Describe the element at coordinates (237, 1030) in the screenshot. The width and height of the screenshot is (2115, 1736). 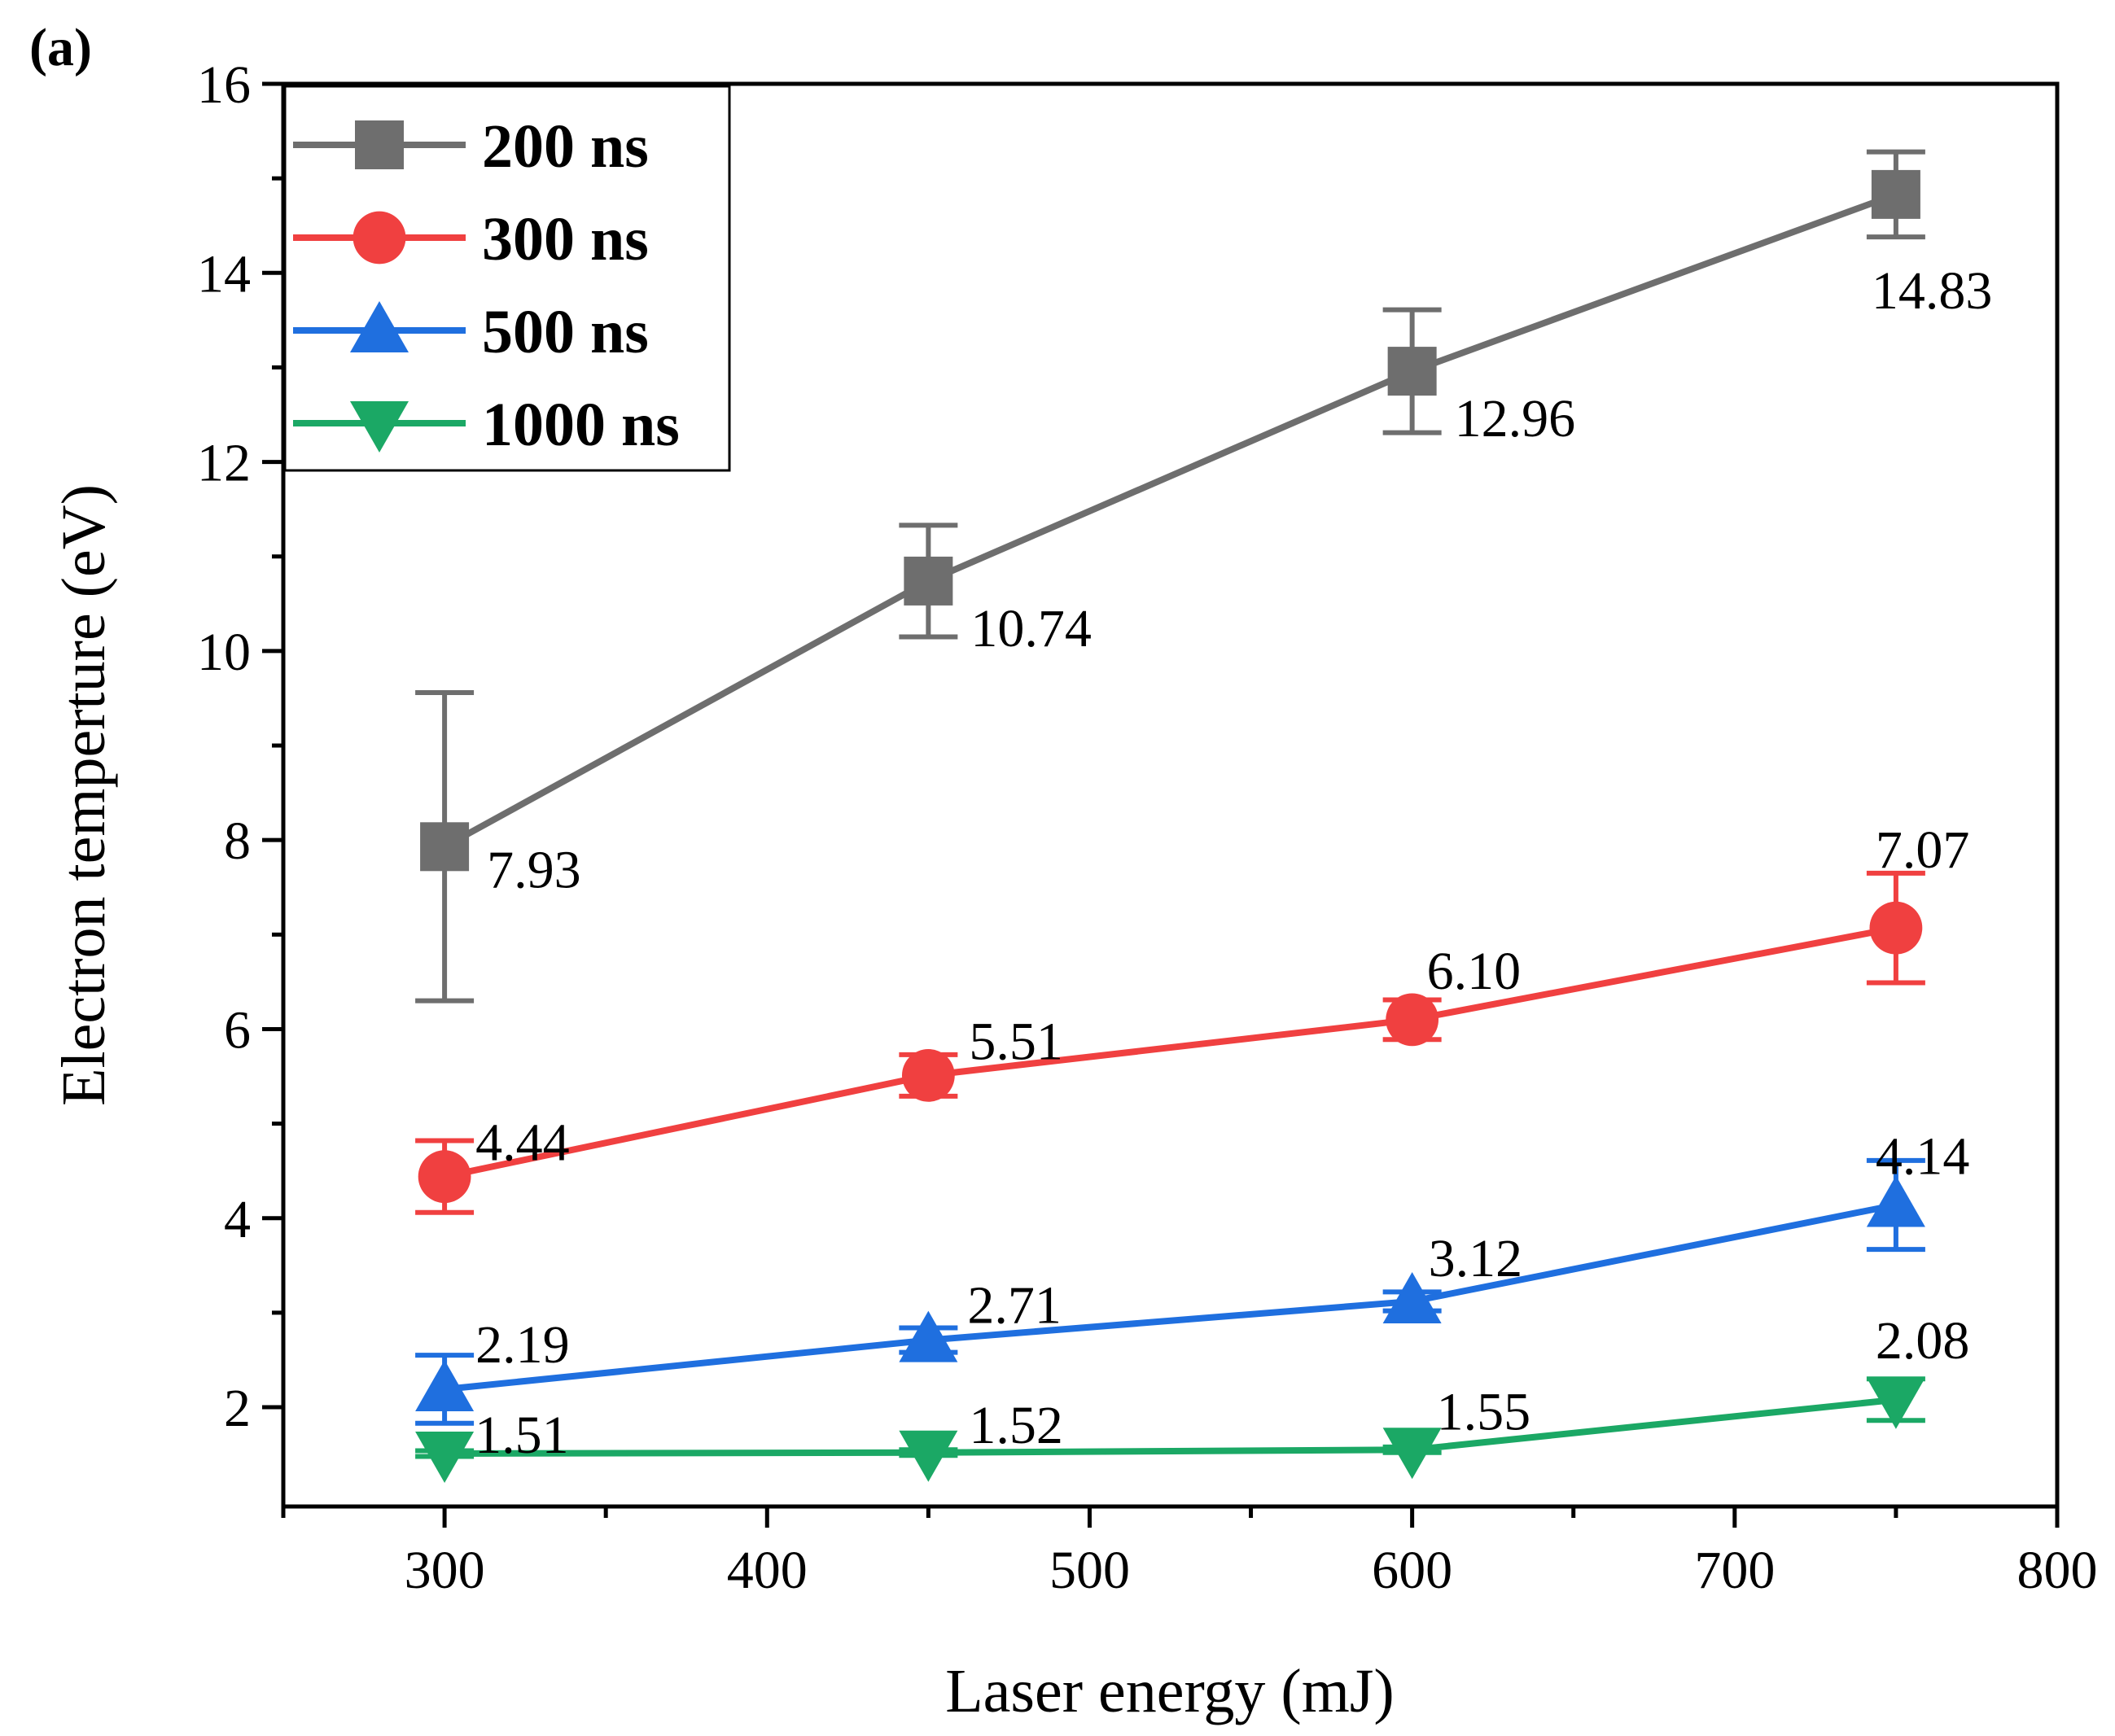
I see `y-tick-label: 6` at that location.